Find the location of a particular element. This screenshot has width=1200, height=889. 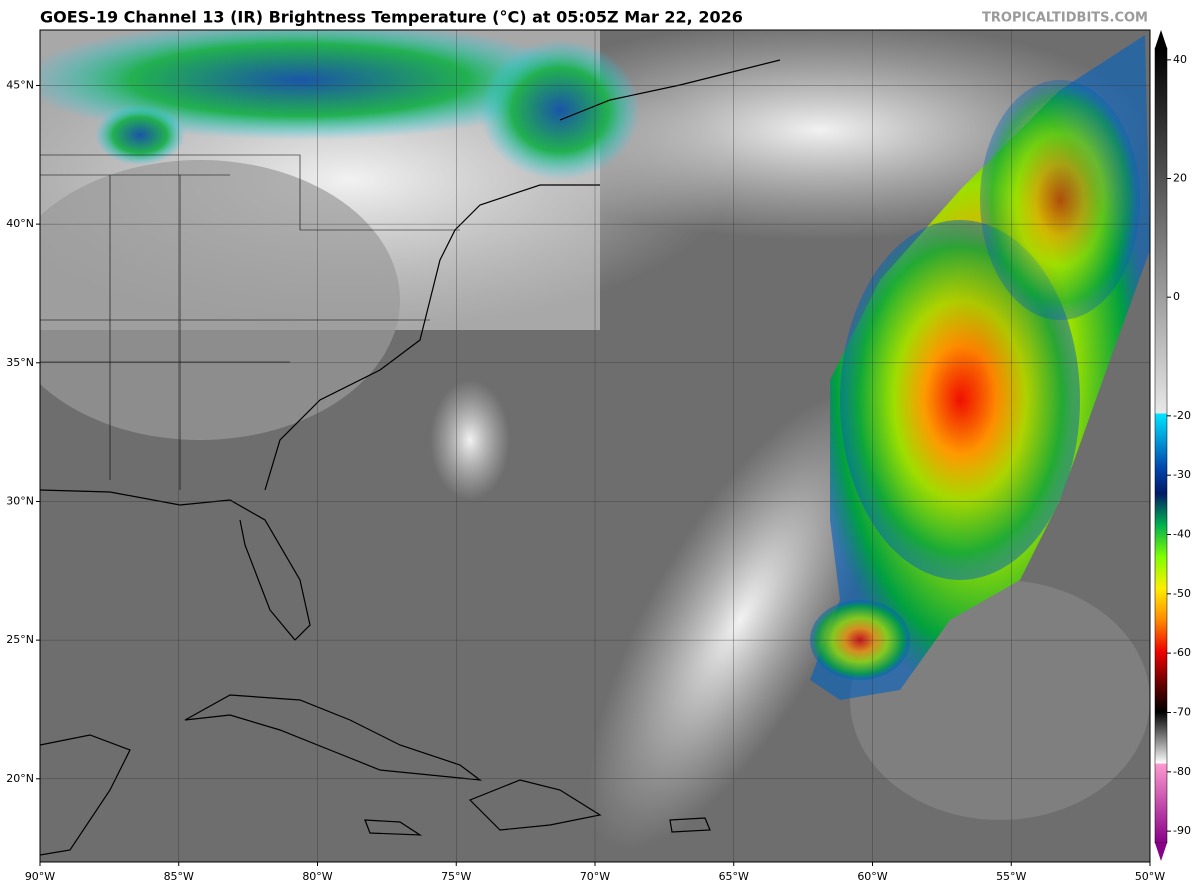

colorbar-tick-label: 40 is located at coordinates (1180, 59).